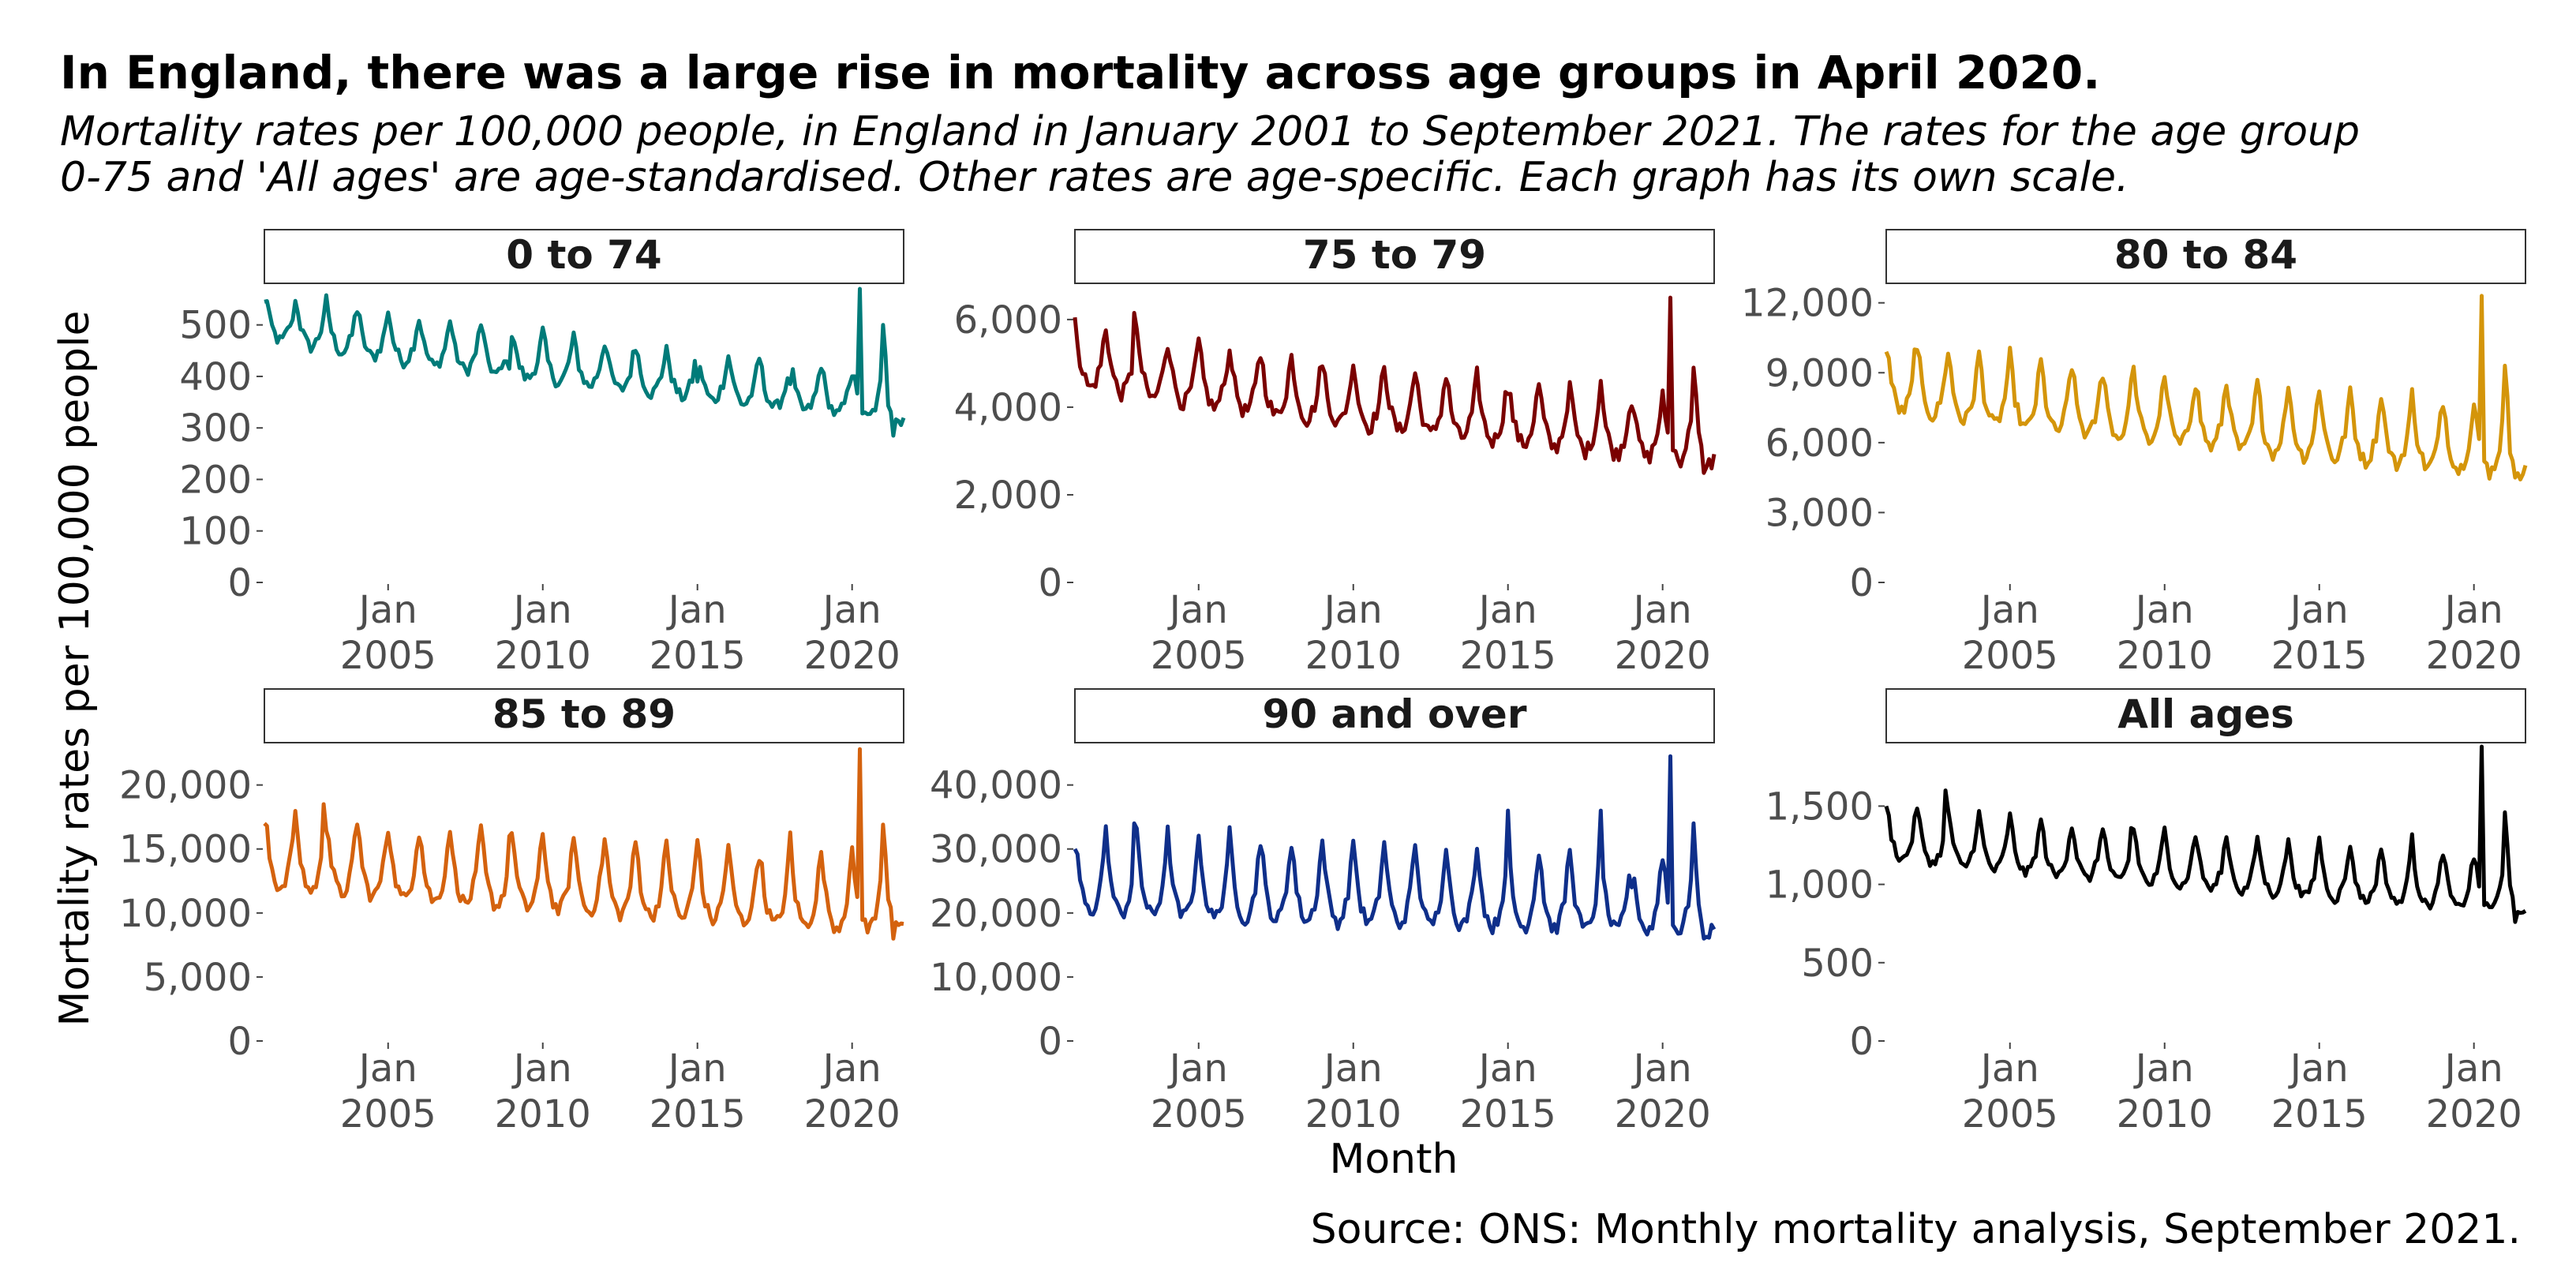 This screenshot has width=2576, height=1288. I want to click on y-tick-label: 9,000, so click(1819, 373).